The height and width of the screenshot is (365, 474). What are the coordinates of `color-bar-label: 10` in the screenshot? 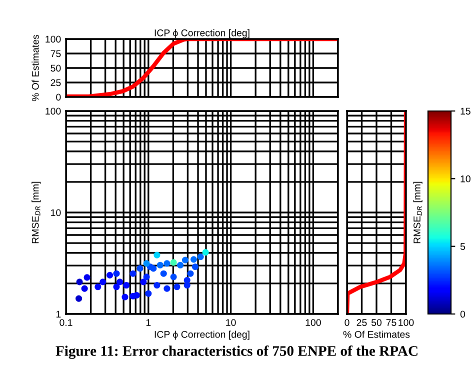 It's located at (465, 178).